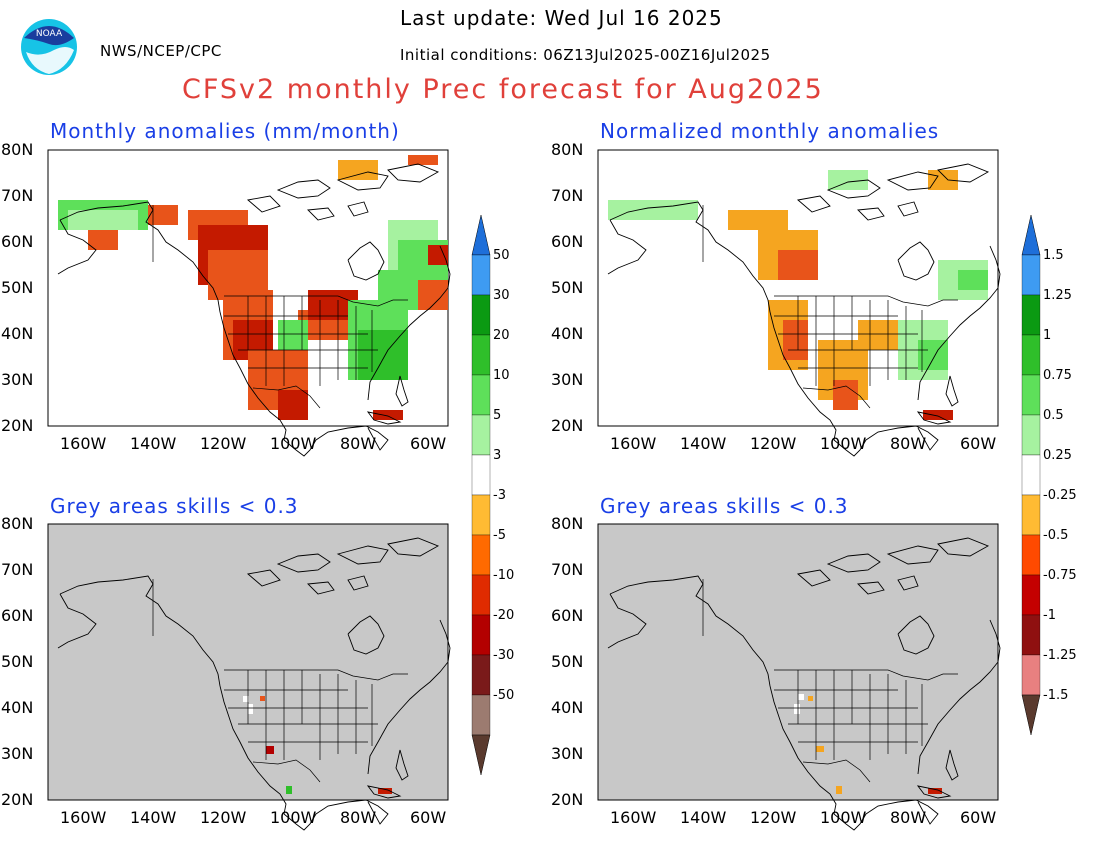 Image resolution: width=1100 pixels, height=850 pixels. What do you see at coordinates (1053, 255) in the screenshot?
I see `colorbar-label: 1.5` at bounding box center [1053, 255].